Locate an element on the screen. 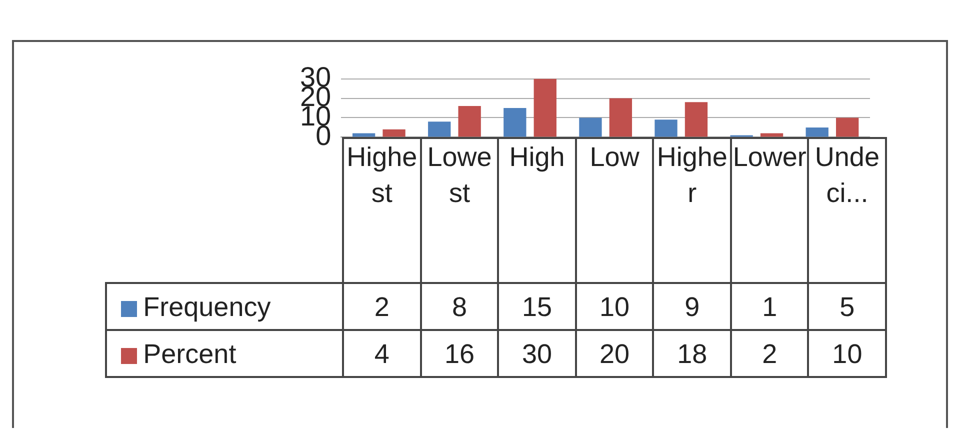 Image resolution: width=963 pixels, height=429 pixels. legend-label: Percent is located at coordinates (225, 354).